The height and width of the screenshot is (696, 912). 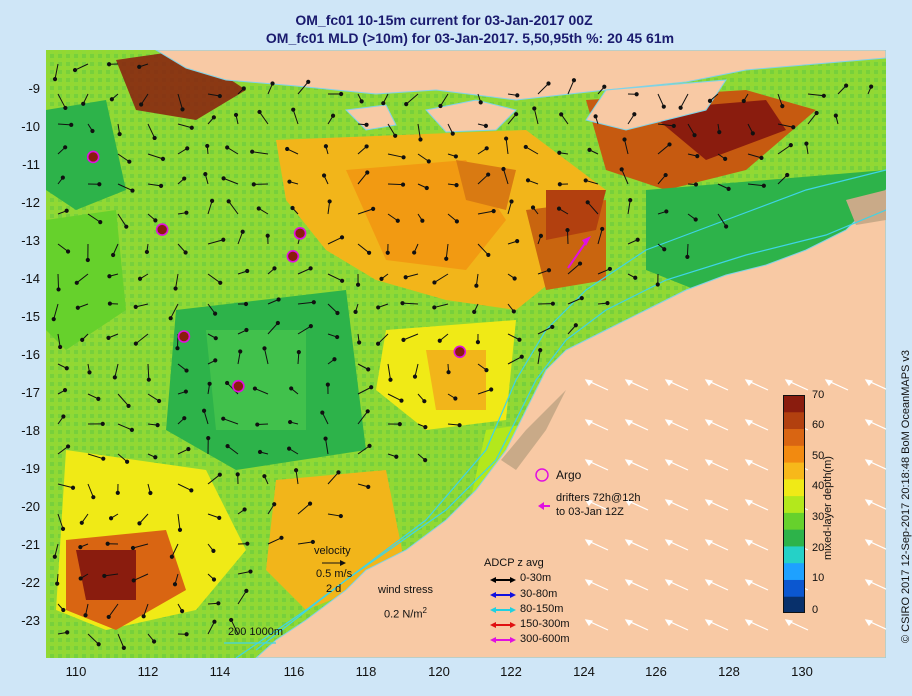 What do you see at coordinates (828, 508) in the screenshot?
I see `colorbar-title: mixed-layer depth(m)` at bounding box center [828, 508].